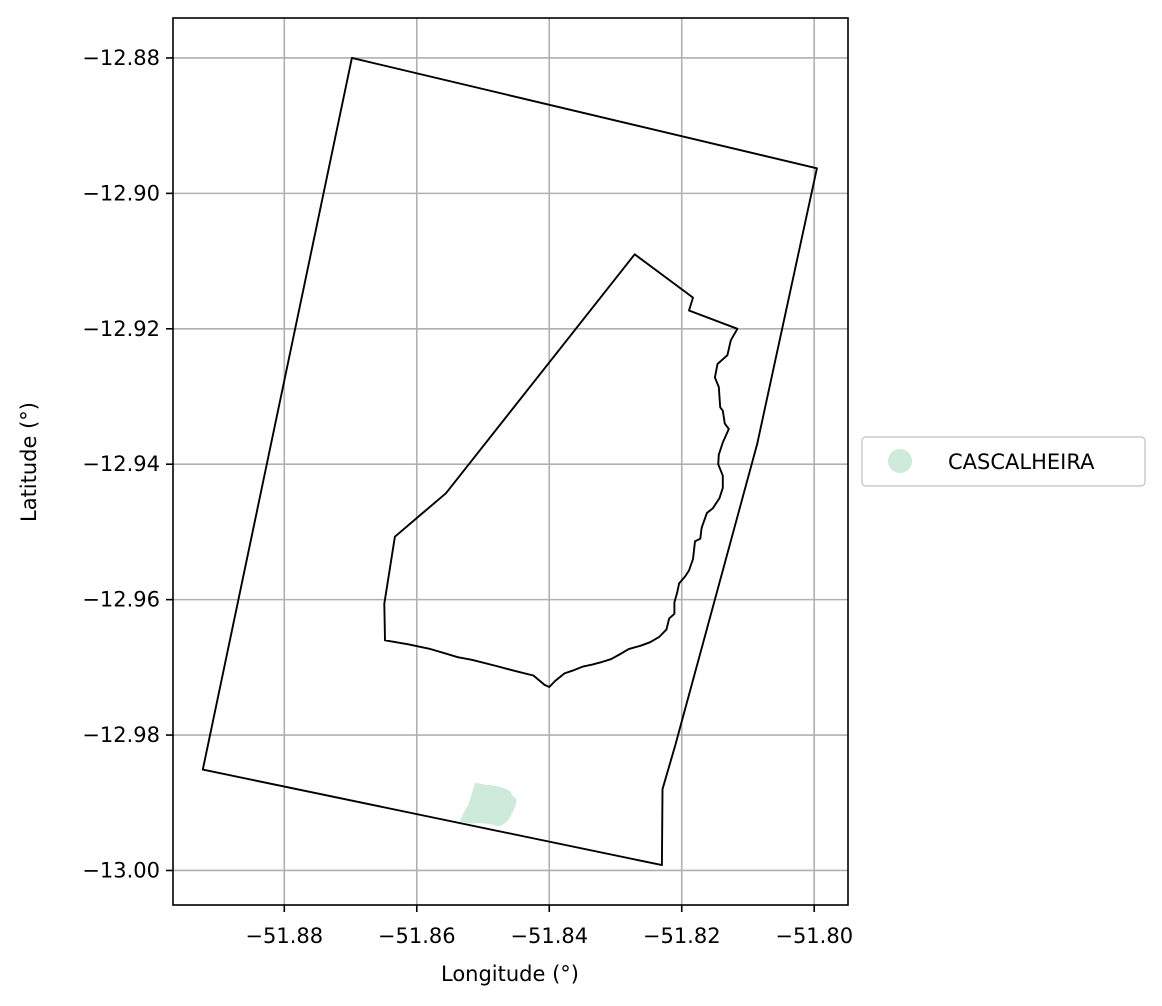  I want to click on x-axis-label: Longitude (°), so click(510, 974).